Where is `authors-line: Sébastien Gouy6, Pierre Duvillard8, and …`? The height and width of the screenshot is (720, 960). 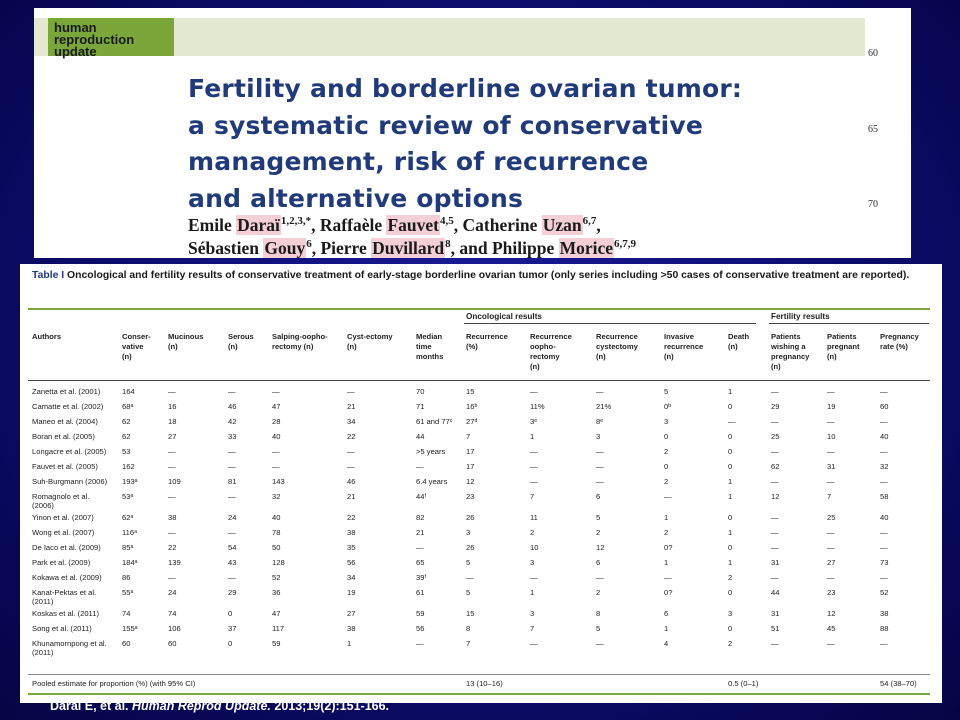
authors-line: Sébastien Gouy6, Pierre Duvillard8, and … is located at coordinates (538, 248).